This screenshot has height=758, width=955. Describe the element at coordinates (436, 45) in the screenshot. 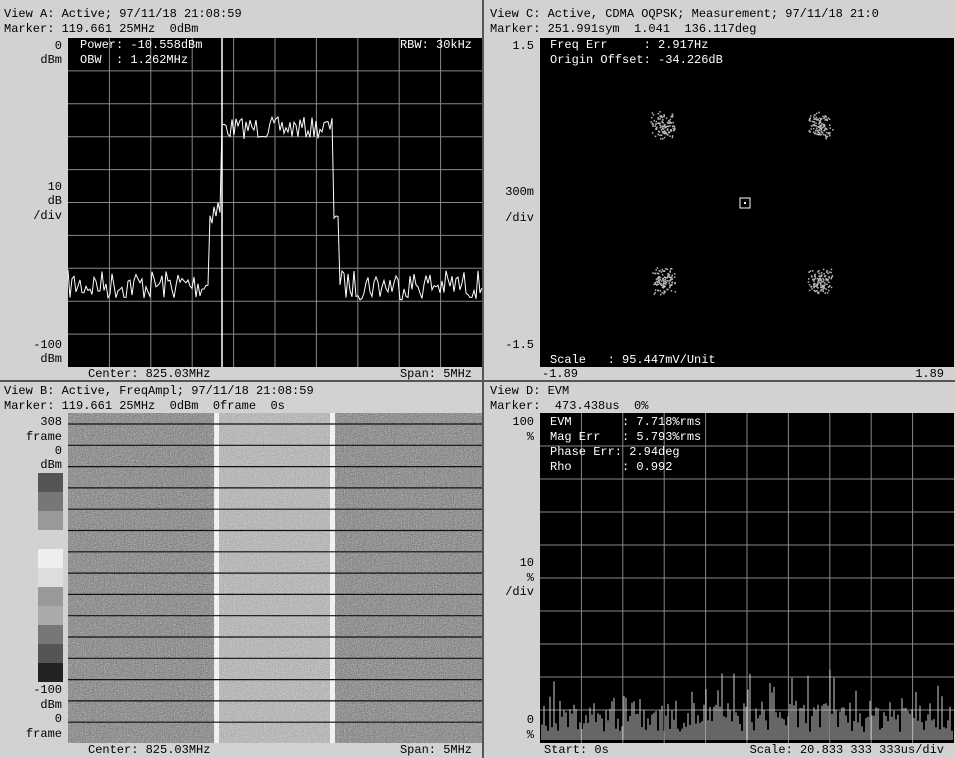

I see `readout: RBW: 30kHz` at that location.